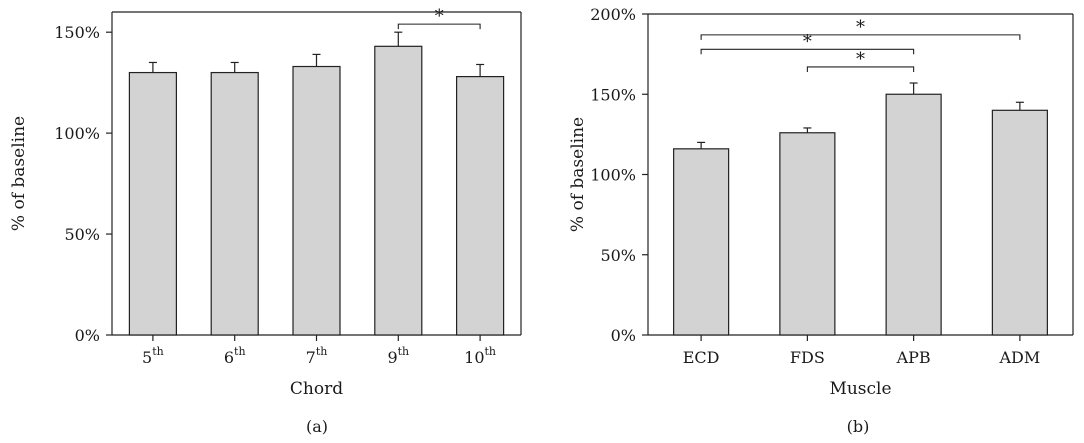 The image size is (1084, 443). I want to click on x-tick-label-base: FDS, so click(807, 357).